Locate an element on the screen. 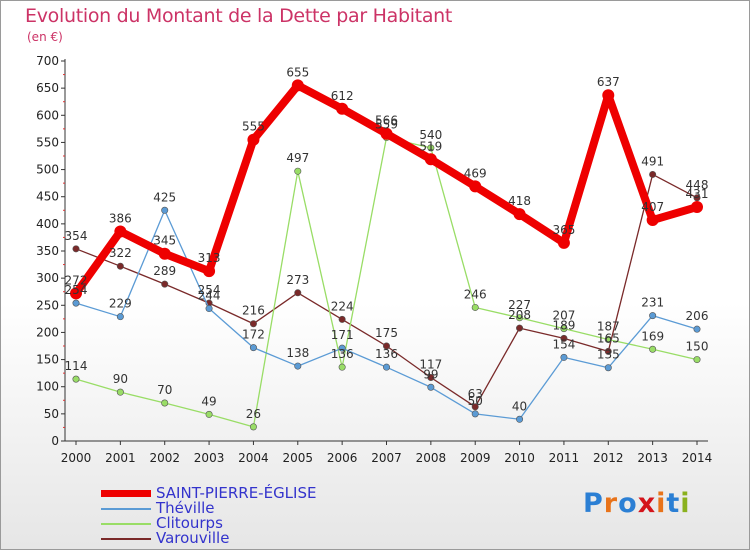 Image resolution: width=750 pixels, height=550 pixels. data-label: 63 is located at coordinates (475, 394).